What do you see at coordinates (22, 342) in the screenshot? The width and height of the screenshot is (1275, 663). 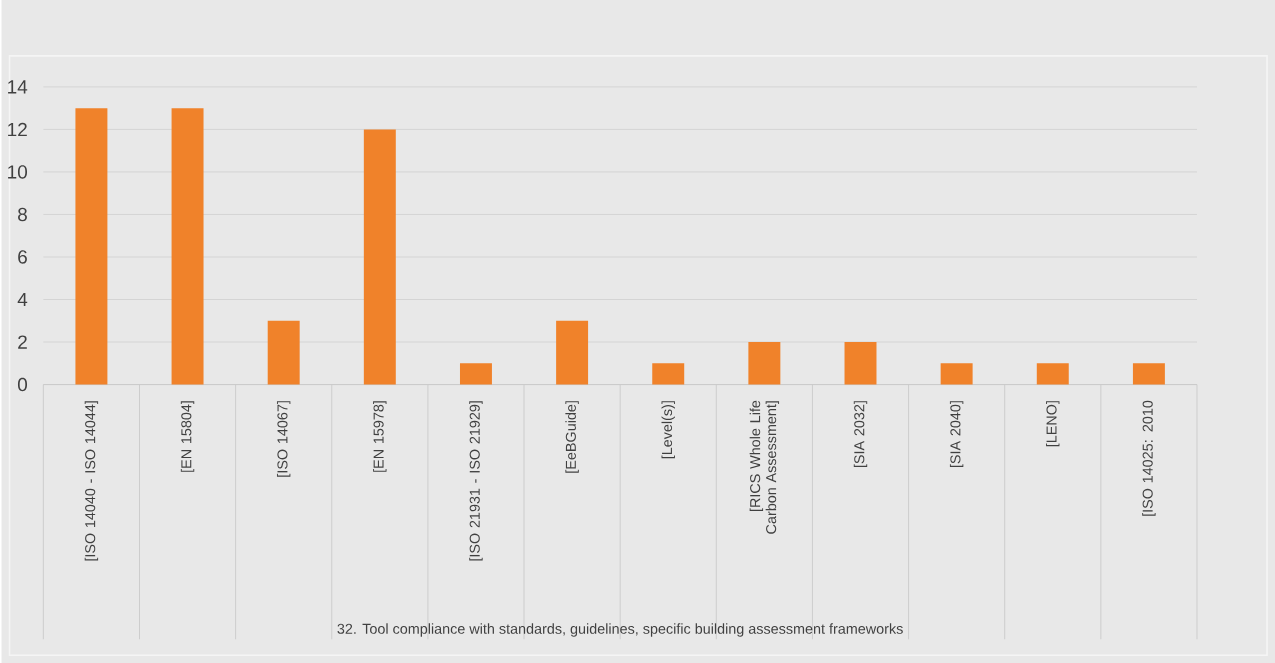 I see `y-tick-label: 2` at bounding box center [22, 342].